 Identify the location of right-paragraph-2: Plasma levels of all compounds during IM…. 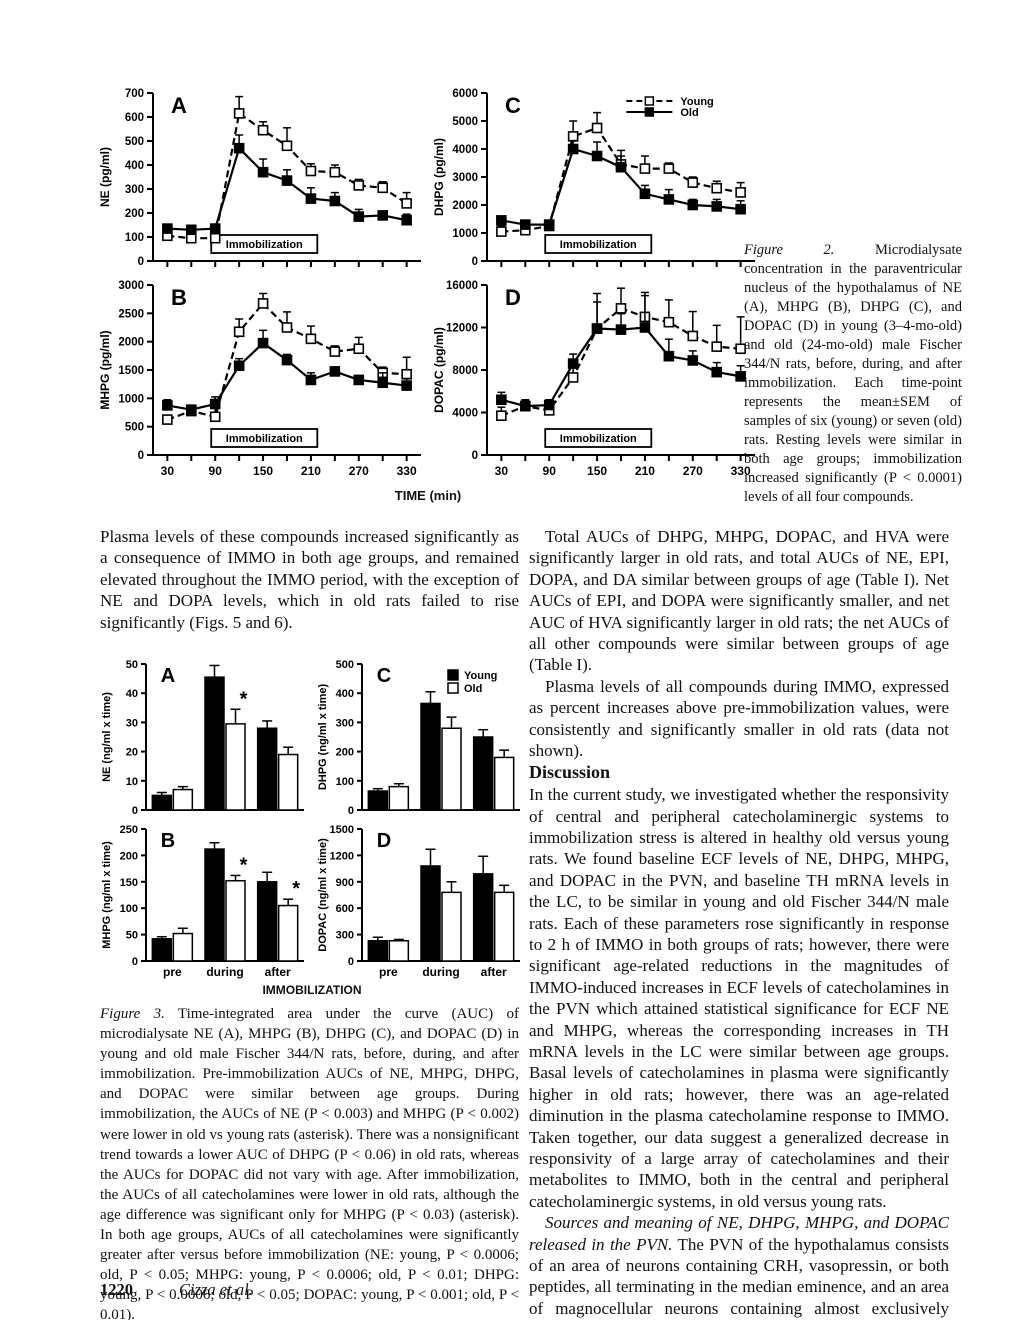
(739, 718).